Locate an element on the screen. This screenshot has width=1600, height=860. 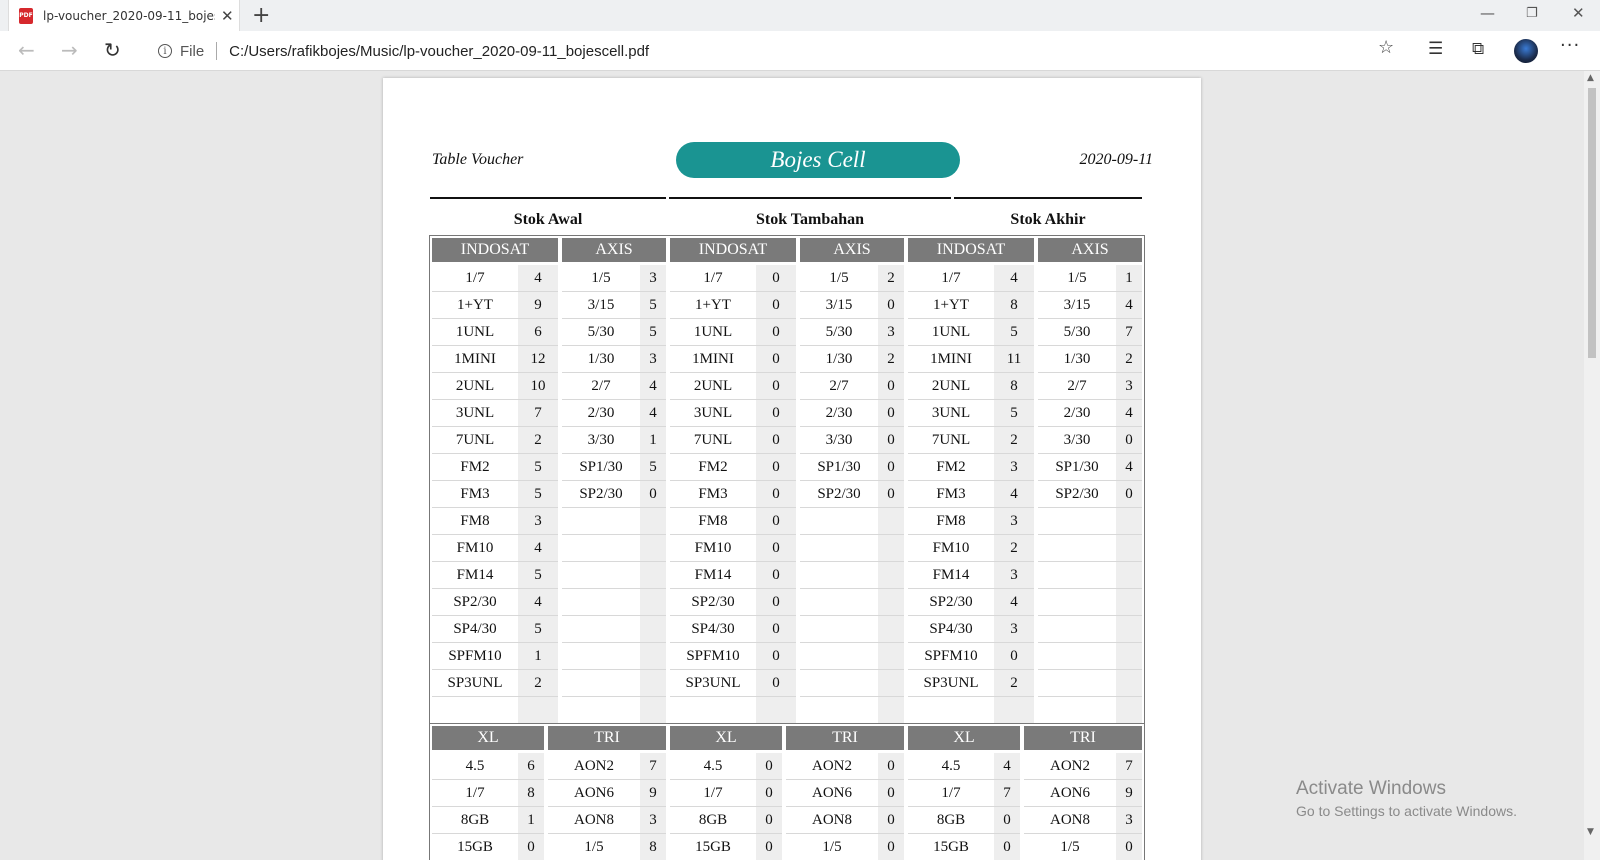
window-close-icon: ✕ is located at coordinates (1578, 13).